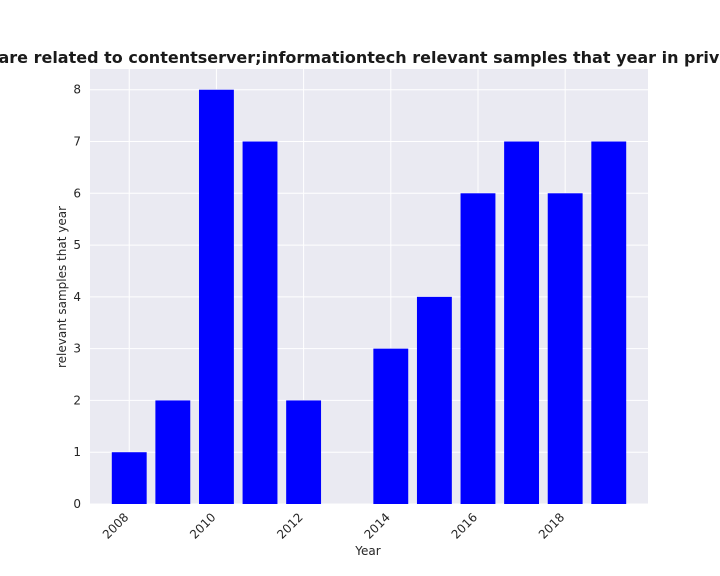 Image resolution: width=720 pixels, height=576 pixels. I want to click on y-tick-label: 7, so click(77, 142).